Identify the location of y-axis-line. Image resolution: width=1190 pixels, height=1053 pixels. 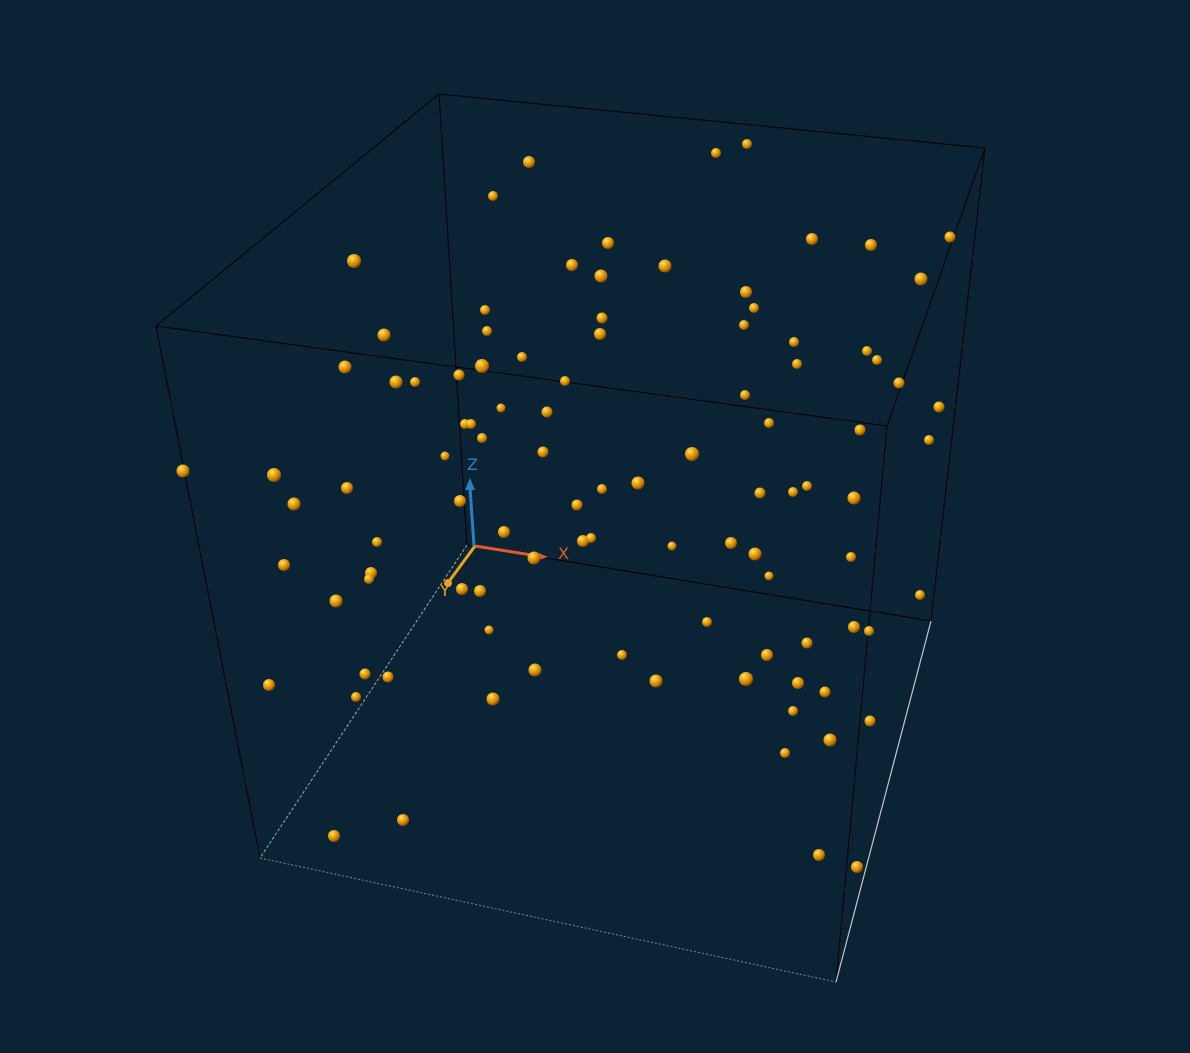
(462, 563).